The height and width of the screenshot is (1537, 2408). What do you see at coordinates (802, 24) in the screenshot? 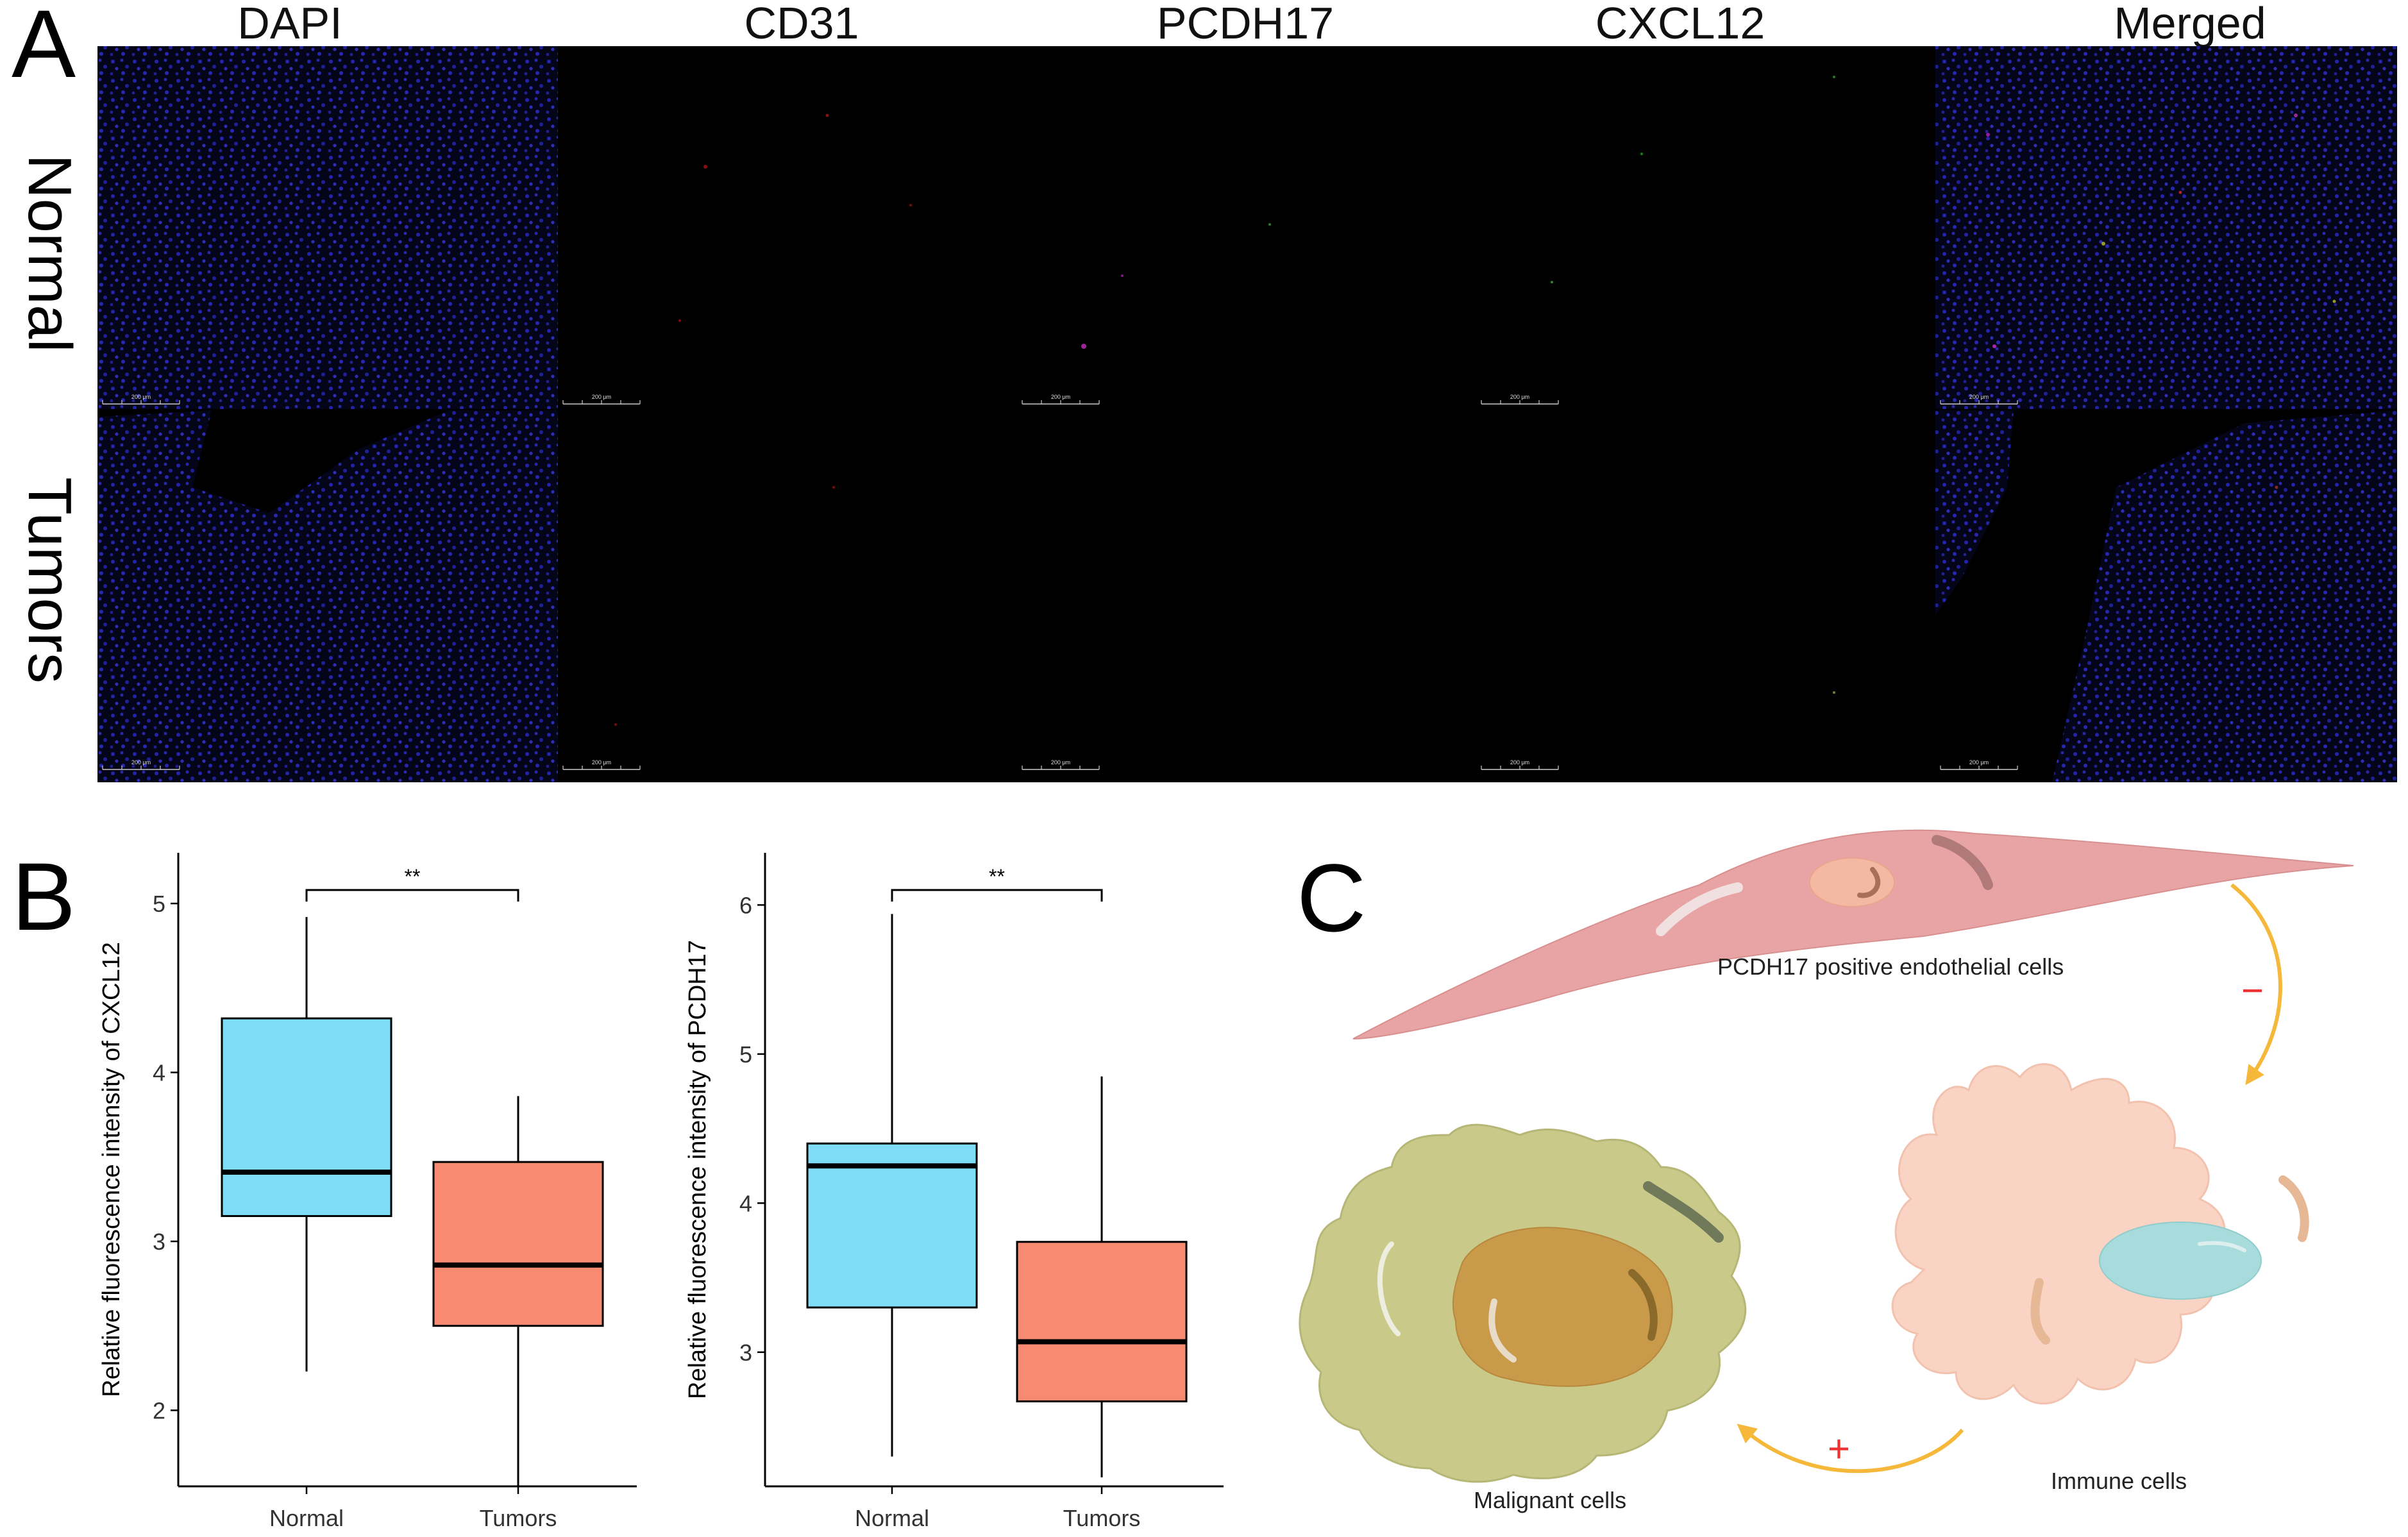
I see `column-header-cd31: CD31` at bounding box center [802, 24].